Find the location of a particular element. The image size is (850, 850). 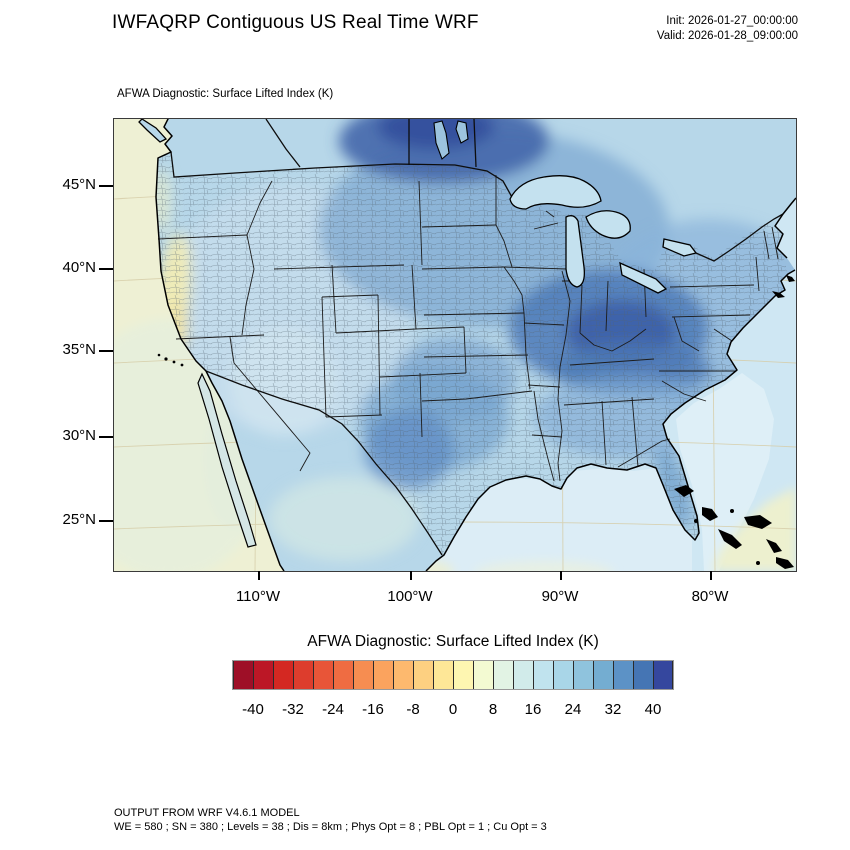

lon-tick-label: 90°W is located at coordinates (560, 596).